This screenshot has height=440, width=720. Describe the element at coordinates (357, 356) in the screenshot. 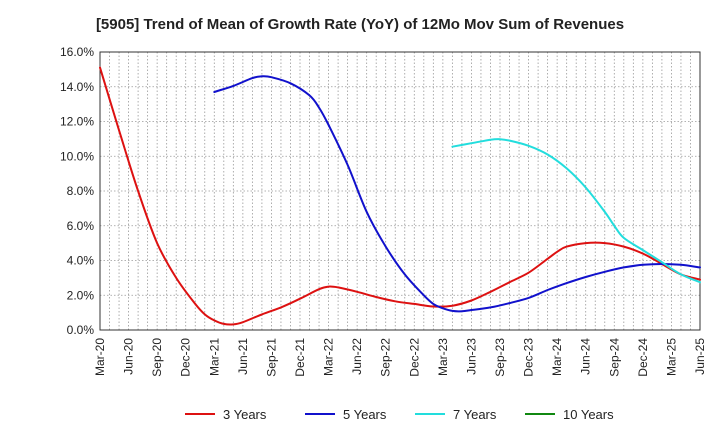

I see `x-tick-label: Jun-22` at that location.